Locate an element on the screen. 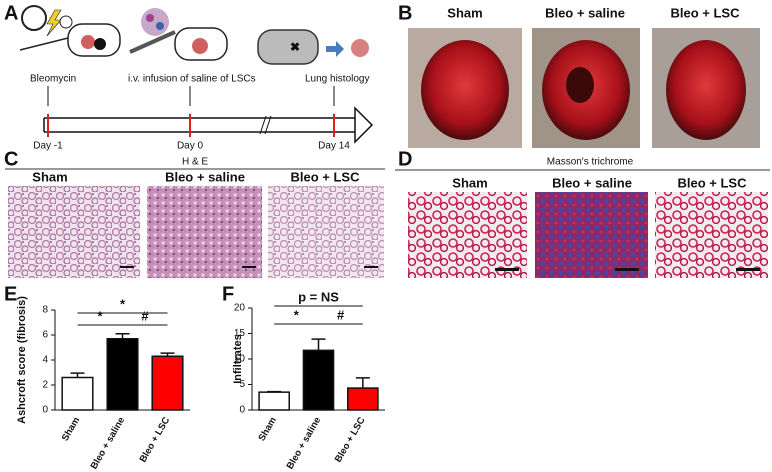  panel-title: Masson's trichrome is located at coordinates (590, 162).